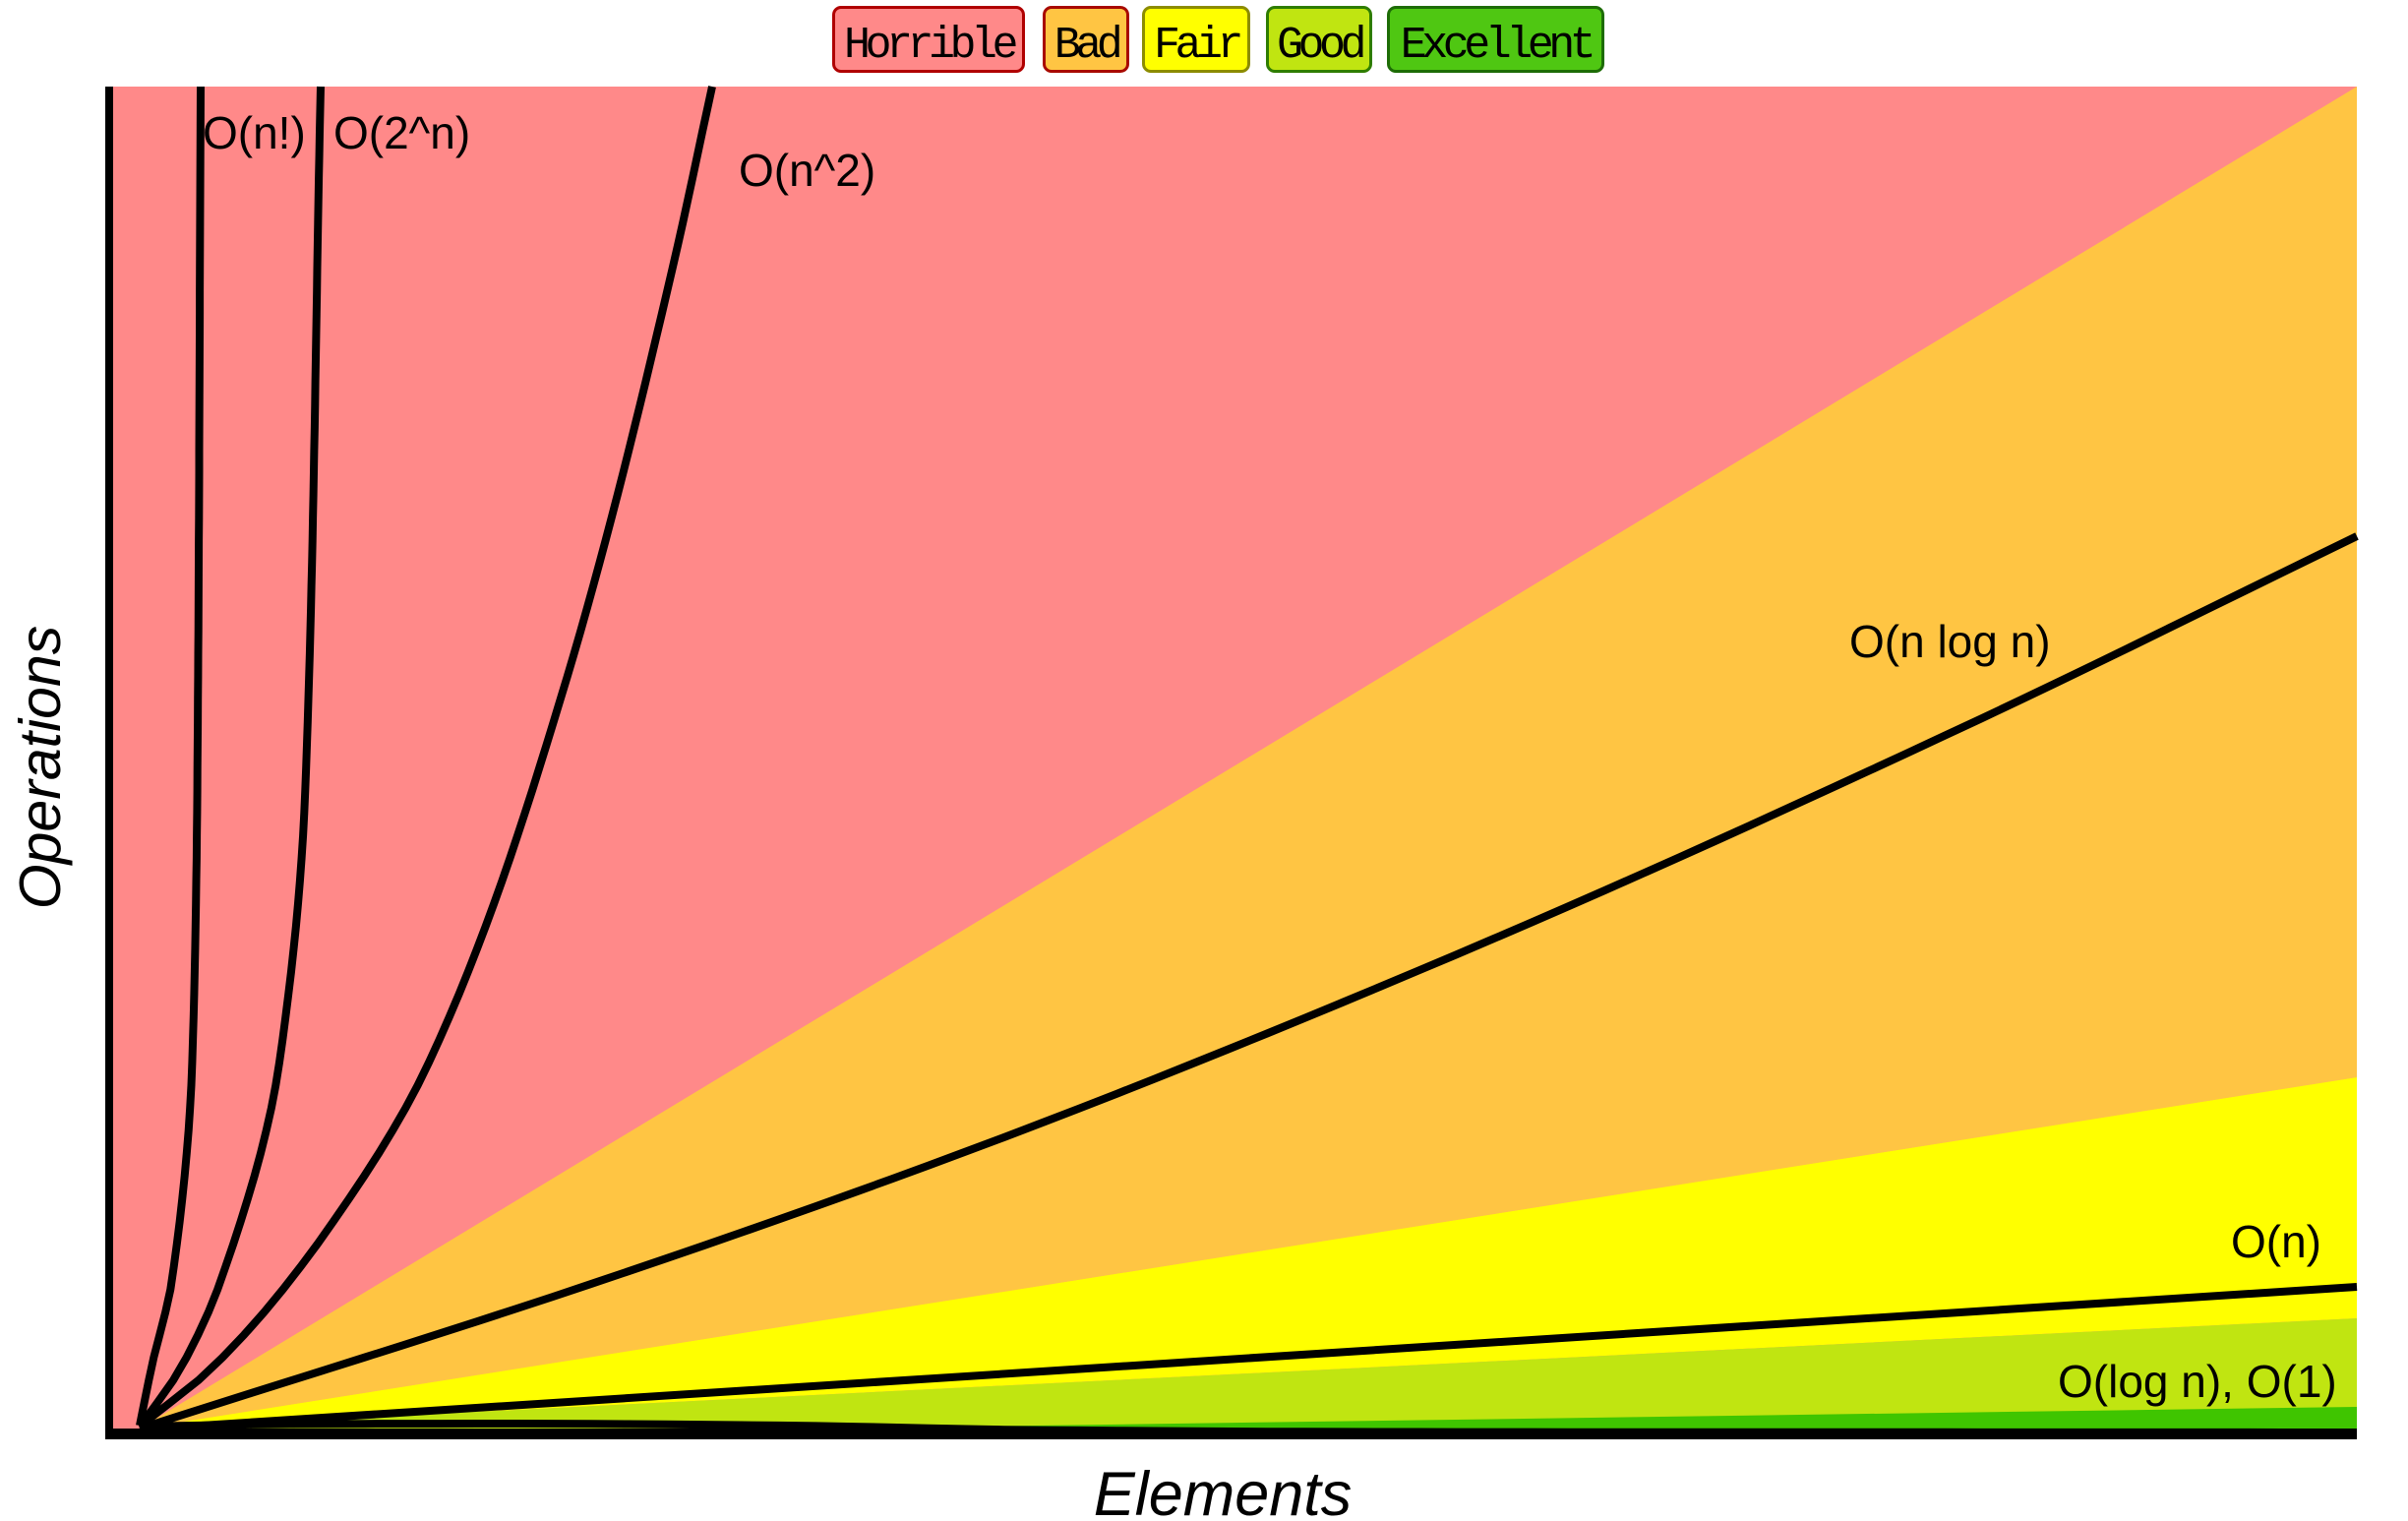  Describe the element at coordinates (254, 132) in the screenshot. I see `svg-text: O(n!)` at that location.